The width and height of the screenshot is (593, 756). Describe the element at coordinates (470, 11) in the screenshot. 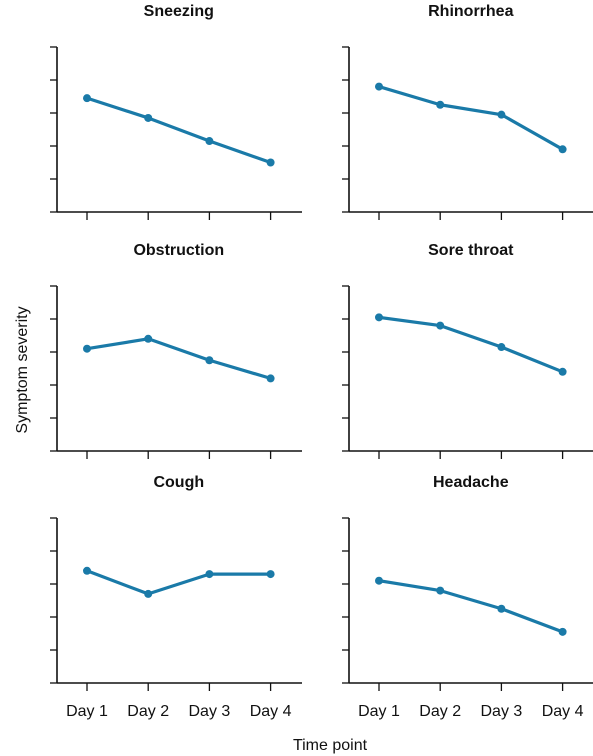

I see `panel-title: Rhinorrhea` at that location.